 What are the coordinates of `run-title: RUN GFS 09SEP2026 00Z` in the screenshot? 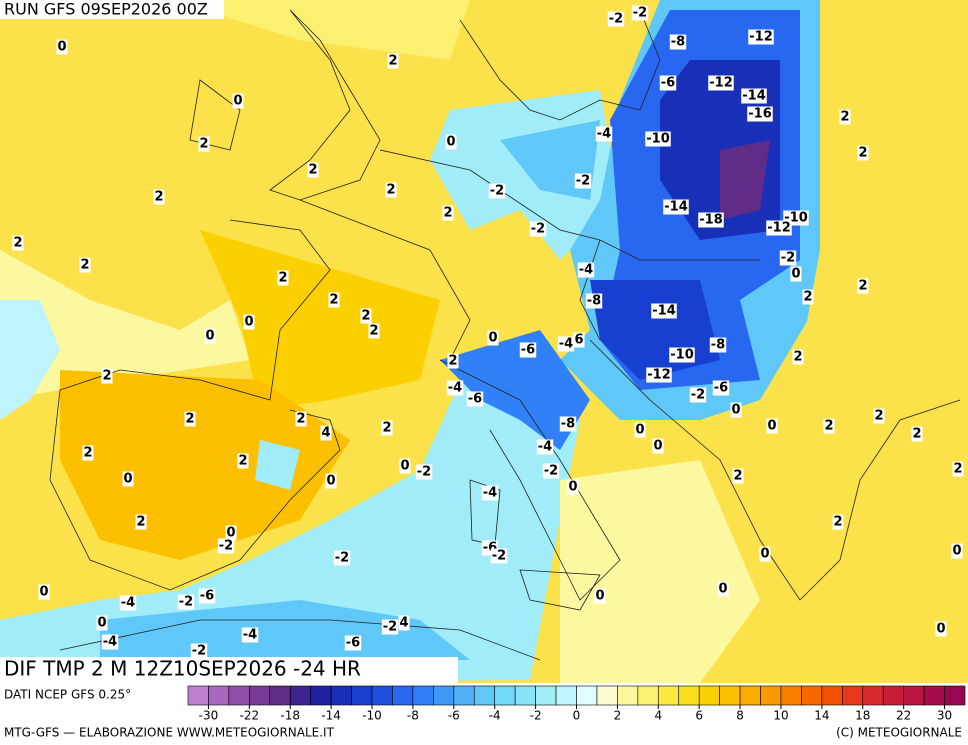 It's located at (106, 9).